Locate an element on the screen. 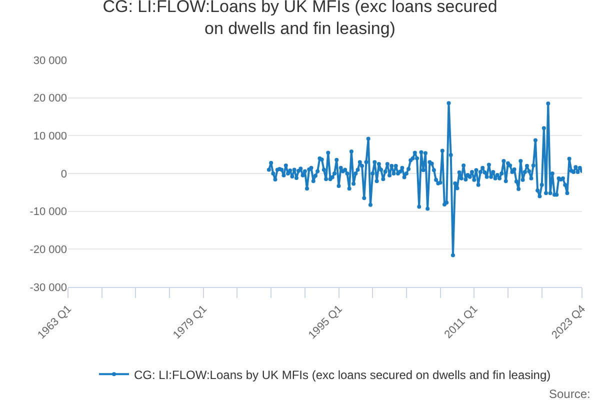 This screenshot has height=400, width=600. y-tick-label: -20 000 is located at coordinates (48, 250).